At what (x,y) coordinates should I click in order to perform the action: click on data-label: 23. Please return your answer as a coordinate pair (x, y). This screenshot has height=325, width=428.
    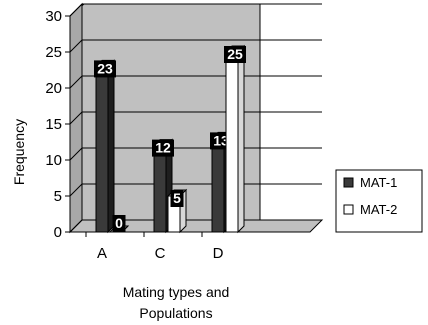
    Looking at the image, I should click on (105, 68).